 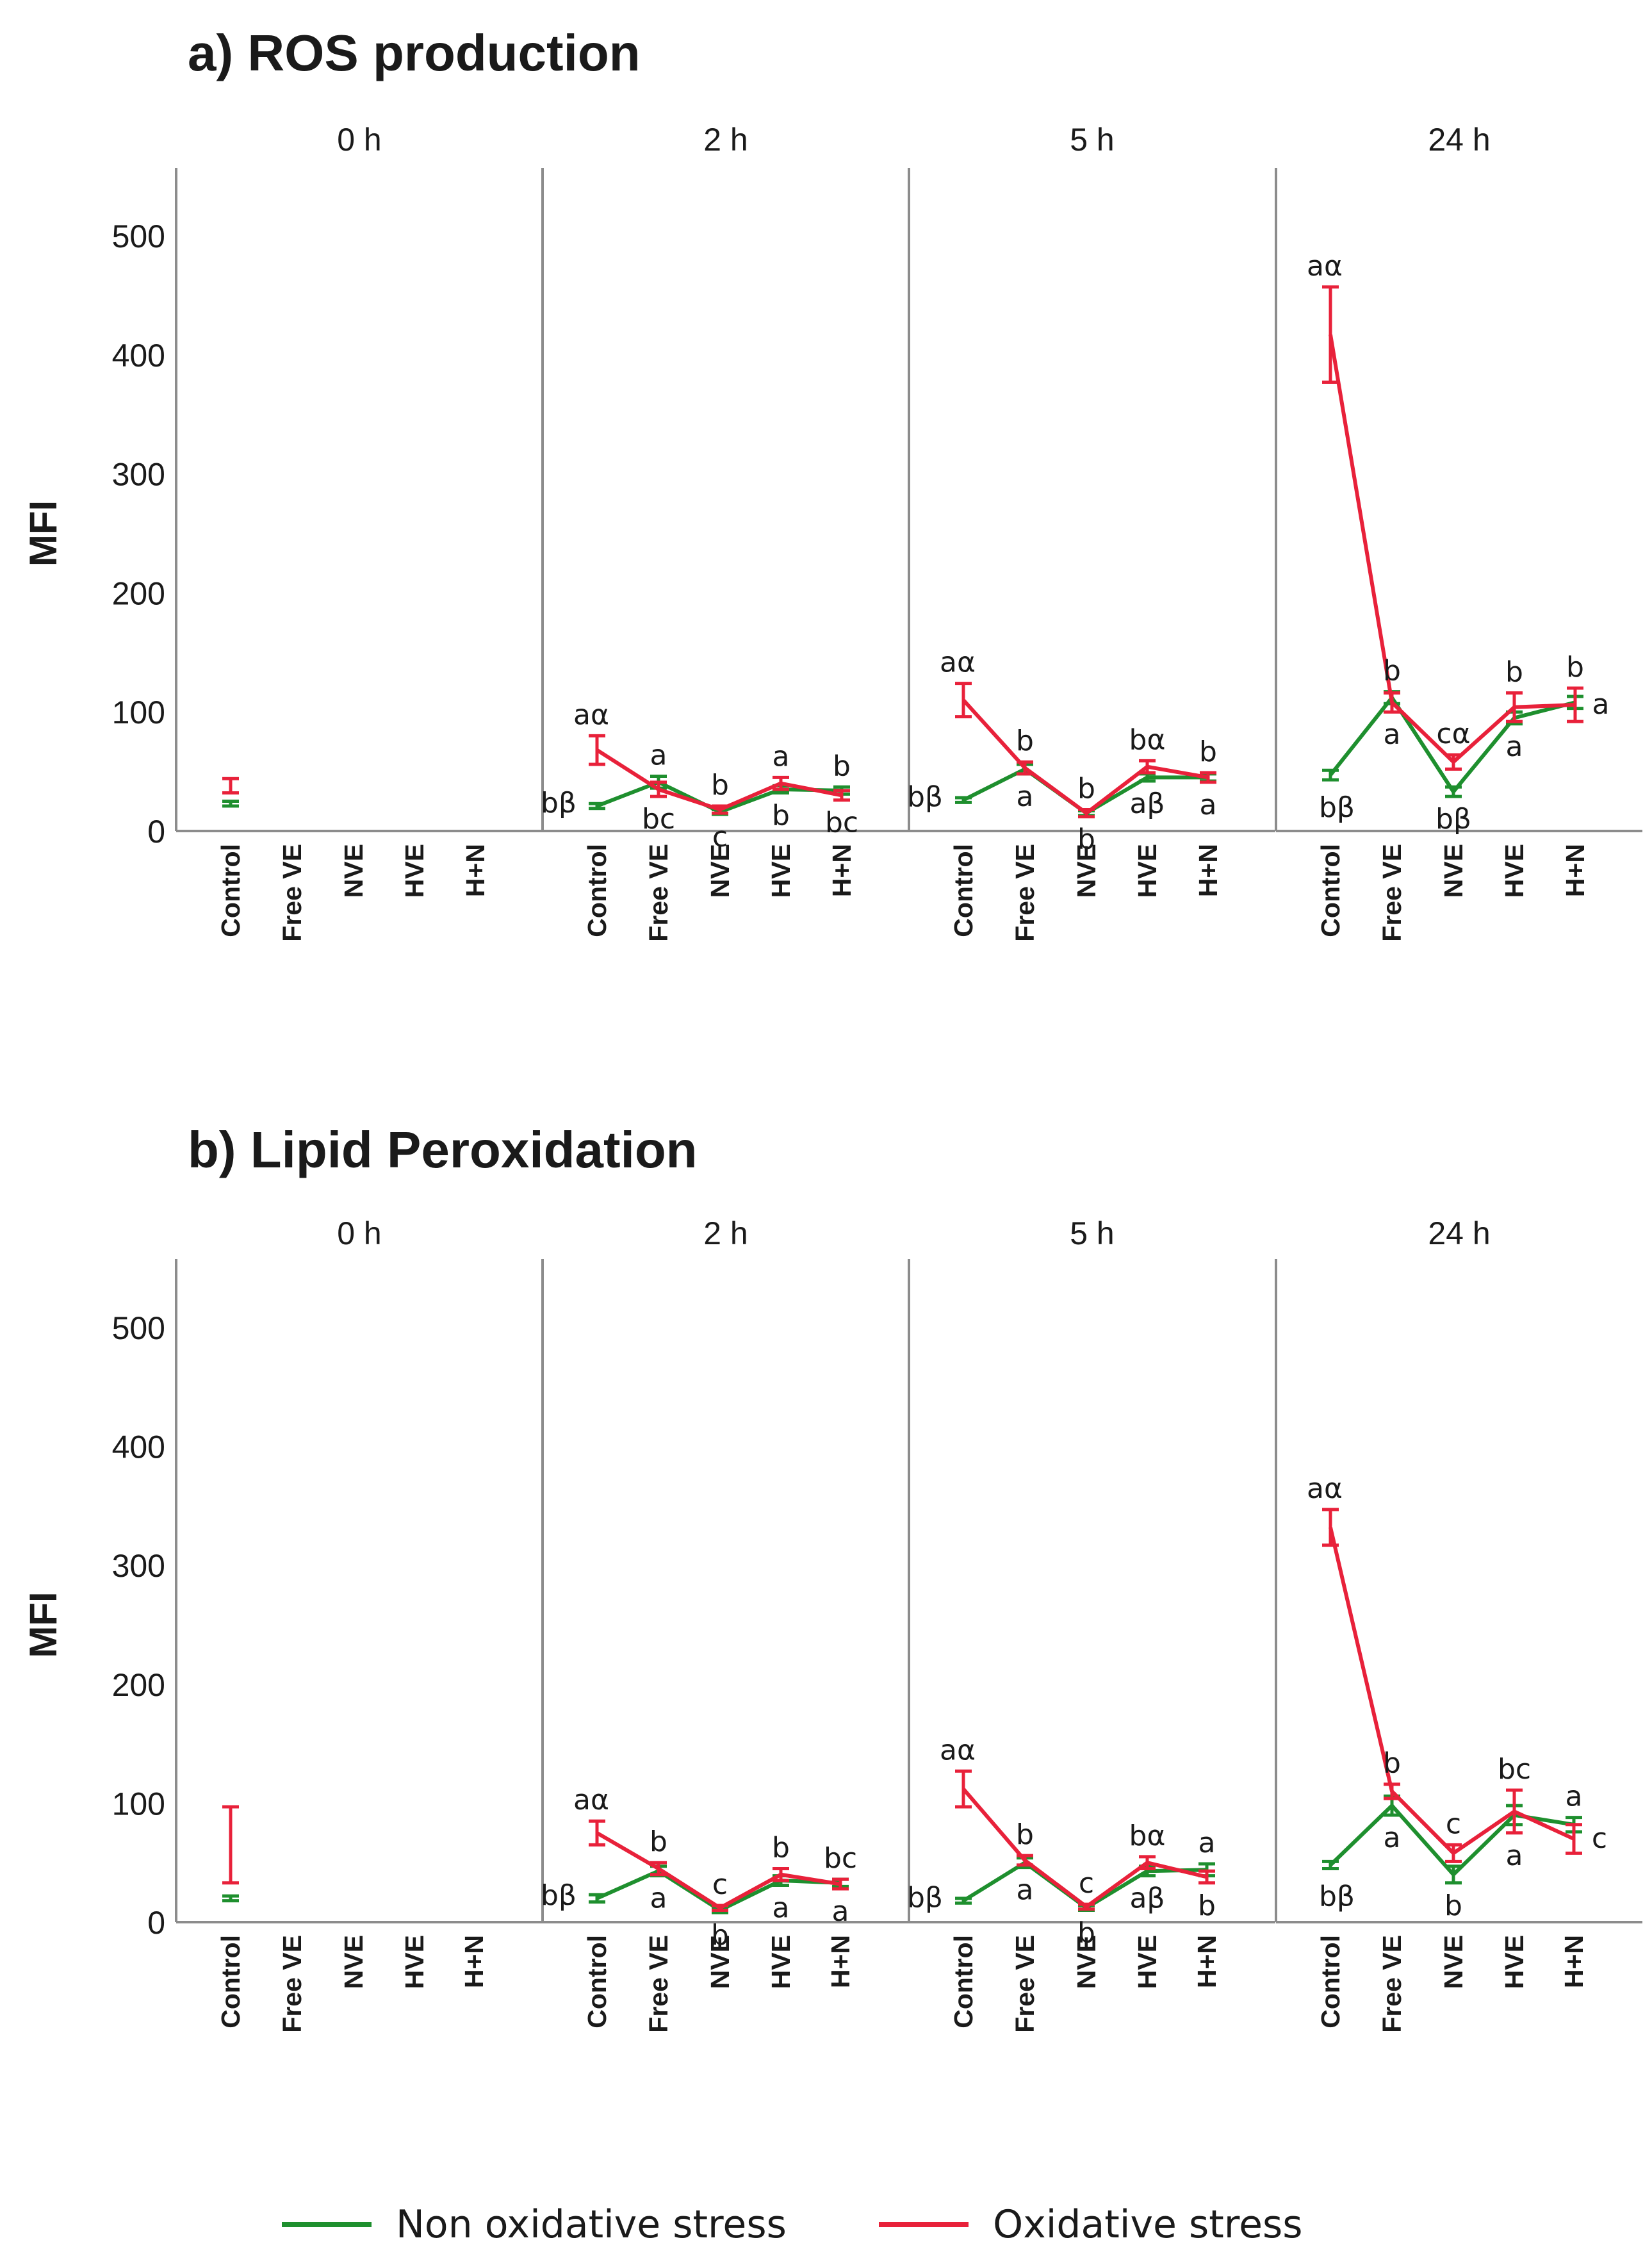 What do you see at coordinates (1459, 1233) in the screenshot?
I see `facet-label: 24 h` at bounding box center [1459, 1233].